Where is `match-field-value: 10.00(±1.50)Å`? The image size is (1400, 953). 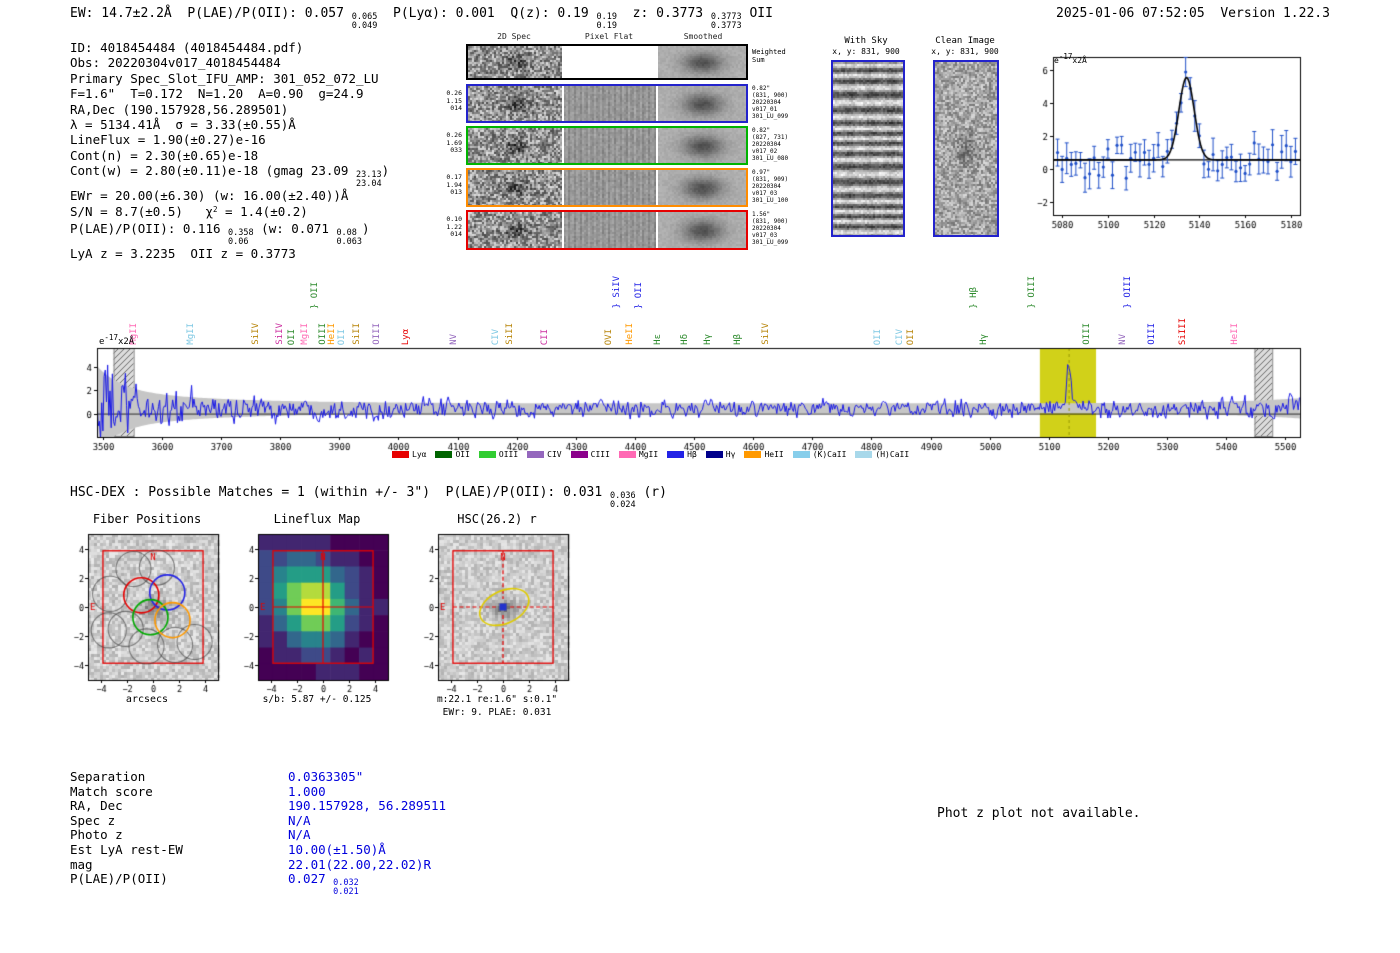 match-field-value: 10.00(±1.50)Å is located at coordinates (337, 849).